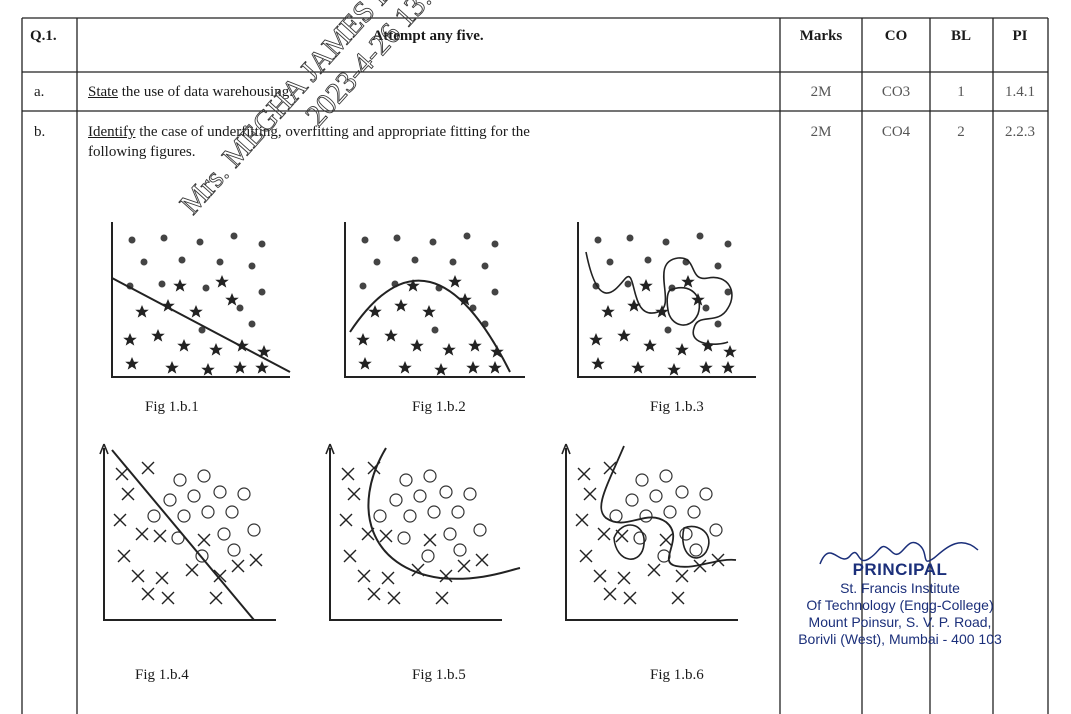 This screenshot has height=714, width=1071. I want to click on marks-header: Marks, so click(821, 36).